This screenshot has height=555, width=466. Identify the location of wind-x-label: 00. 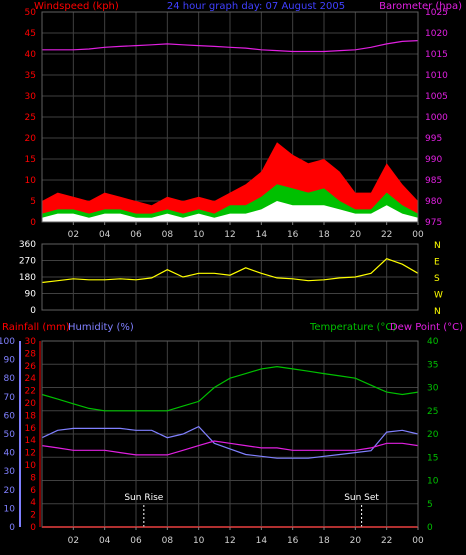
(418, 235).